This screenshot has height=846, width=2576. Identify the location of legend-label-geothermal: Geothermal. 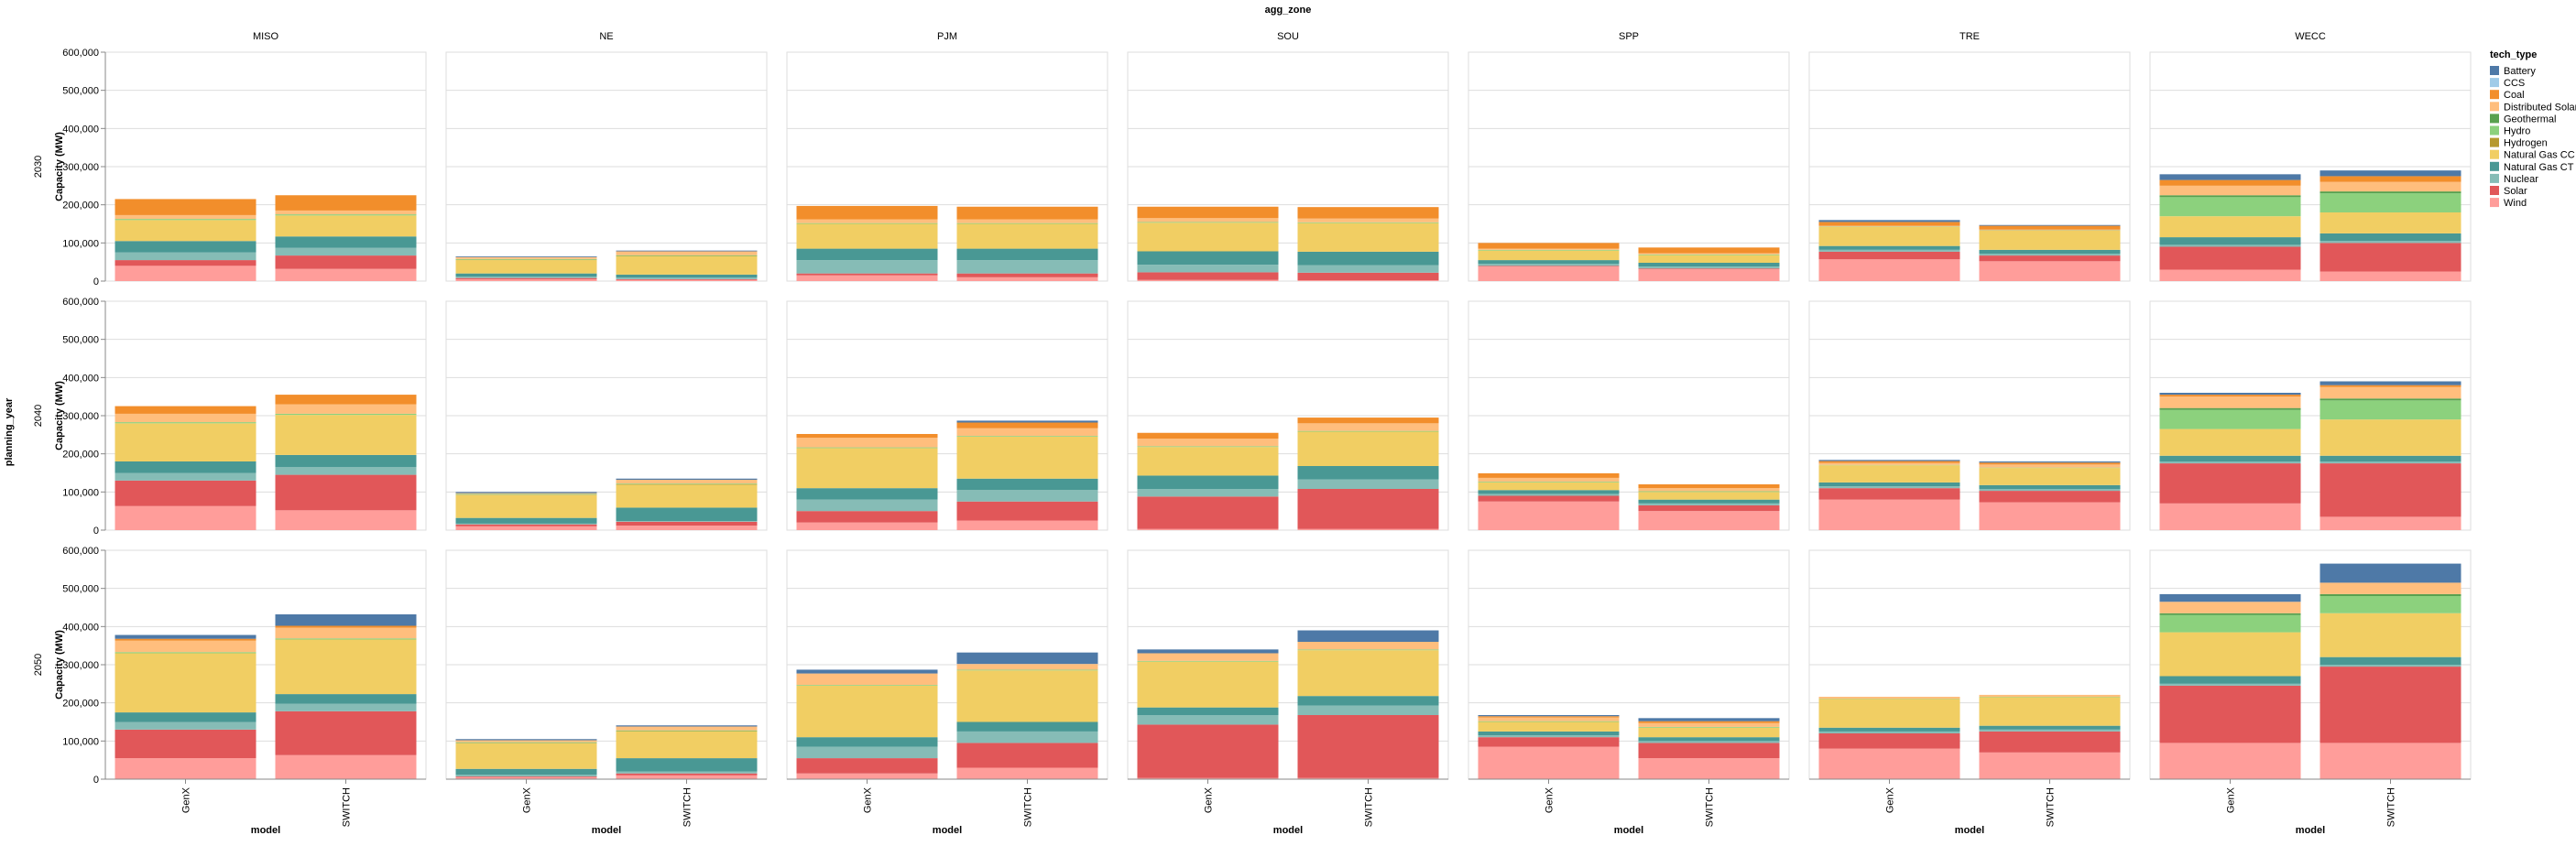
(2530, 120).